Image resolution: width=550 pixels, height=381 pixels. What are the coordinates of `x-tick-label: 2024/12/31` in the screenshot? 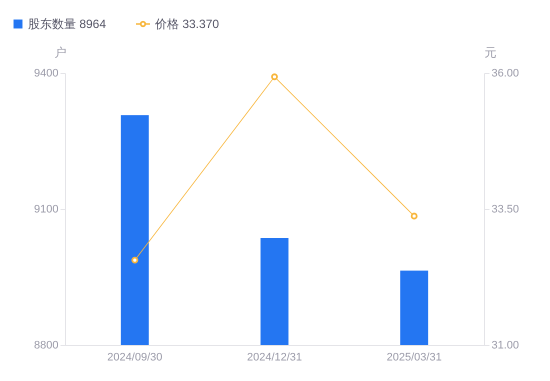 It's located at (274, 358).